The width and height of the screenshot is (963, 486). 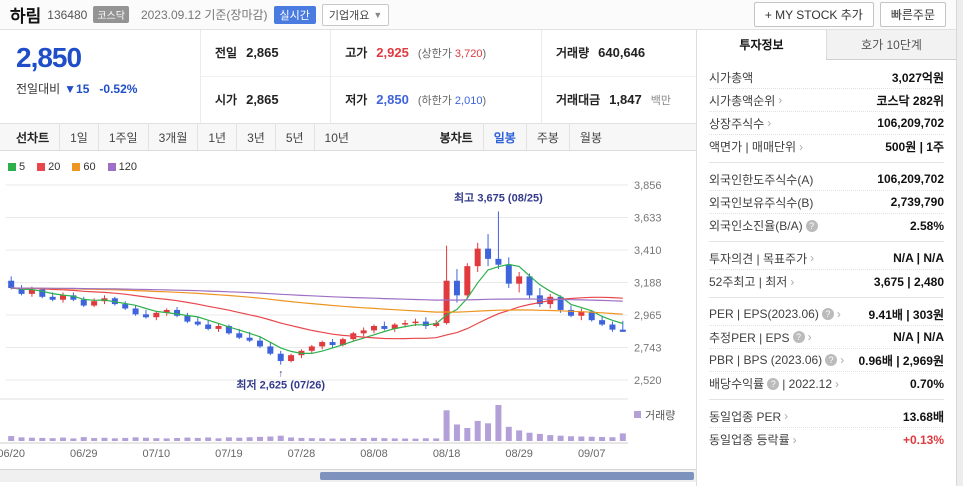 What do you see at coordinates (737, 384) in the screenshot?
I see `info-label-text: 배당수익률` at bounding box center [737, 384].